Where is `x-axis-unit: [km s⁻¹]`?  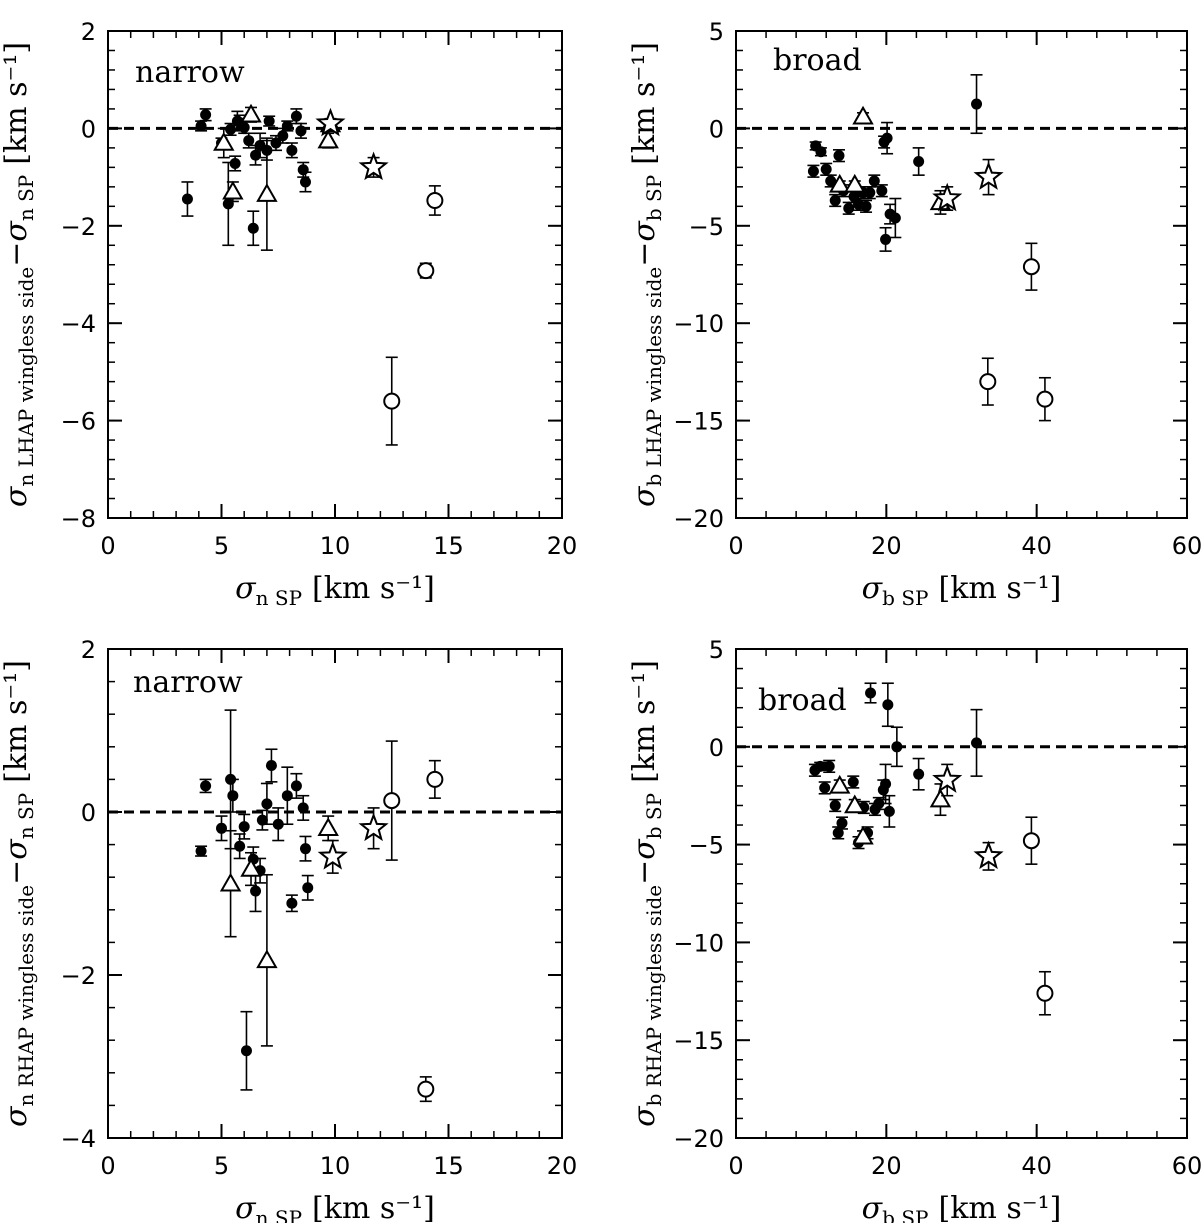
x-axis-unit: [km s⁻¹] is located at coordinates (999, 1207).